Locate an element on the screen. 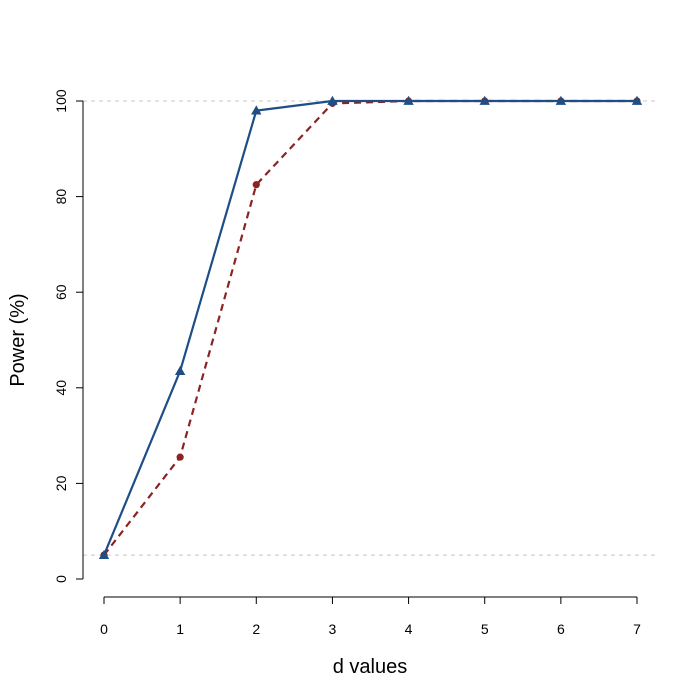  y-axis-title: Power (%) is located at coordinates (18, 339).